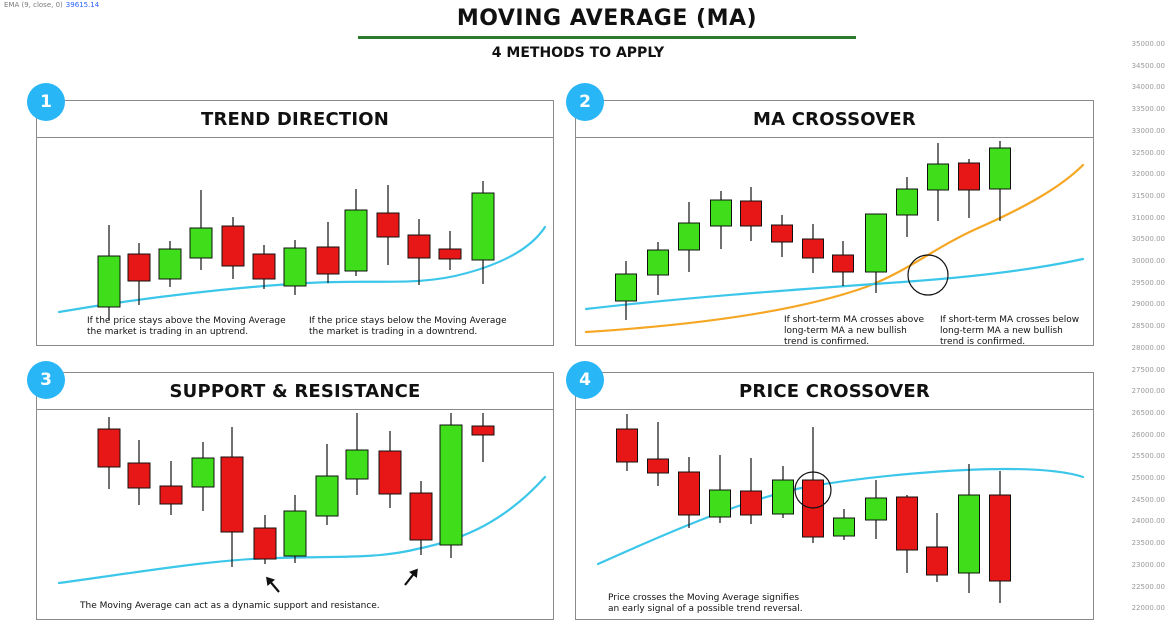 This screenshot has height=630, width=1169. I want to click on price-tick: 31000.00, so click(1148, 217).